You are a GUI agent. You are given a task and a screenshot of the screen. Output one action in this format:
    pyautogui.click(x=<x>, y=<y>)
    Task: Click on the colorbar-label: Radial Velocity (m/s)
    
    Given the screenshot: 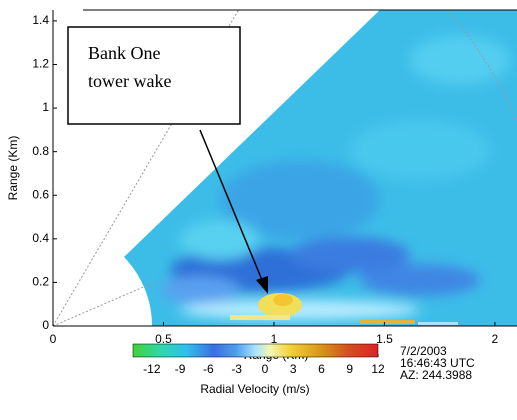 What is the action you would take?
    pyautogui.click(x=254, y=389)
    